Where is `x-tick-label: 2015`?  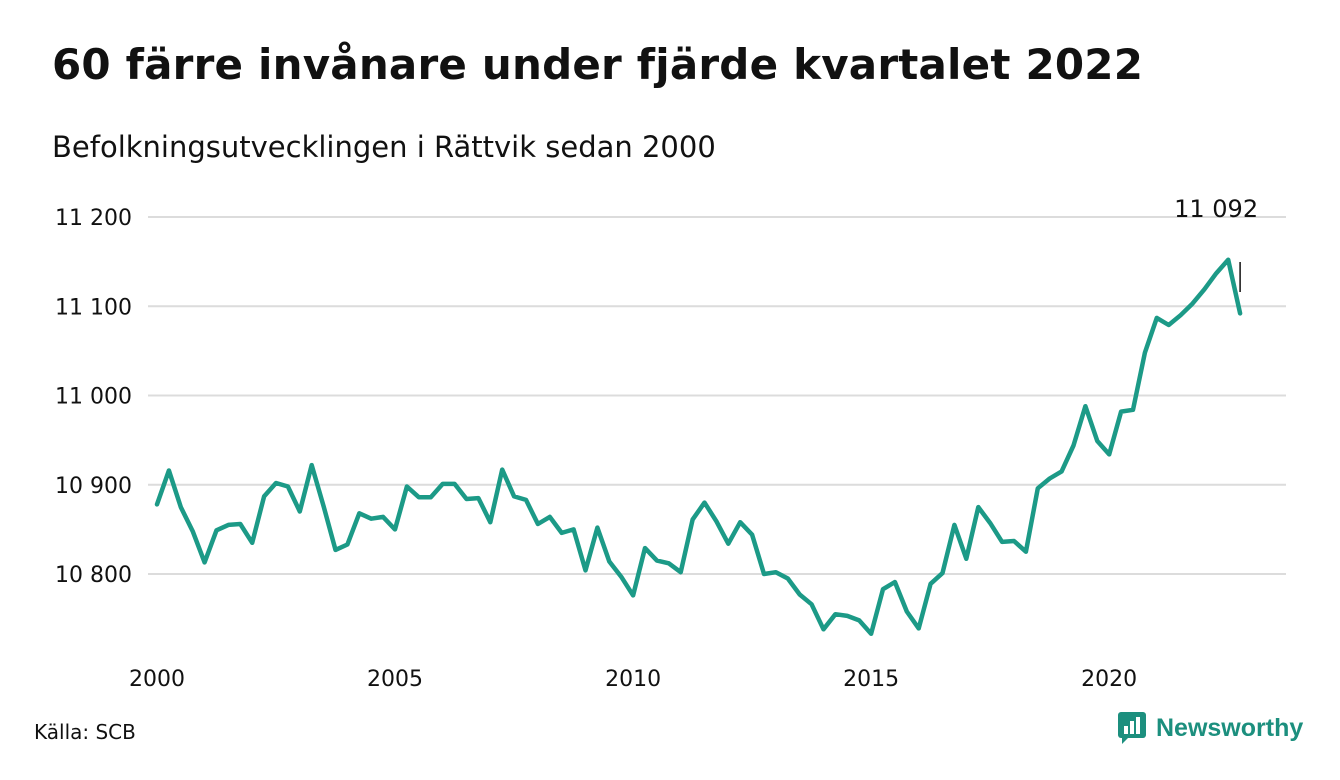
x-tick-label: 2015 is located at coordinates (871, 679).